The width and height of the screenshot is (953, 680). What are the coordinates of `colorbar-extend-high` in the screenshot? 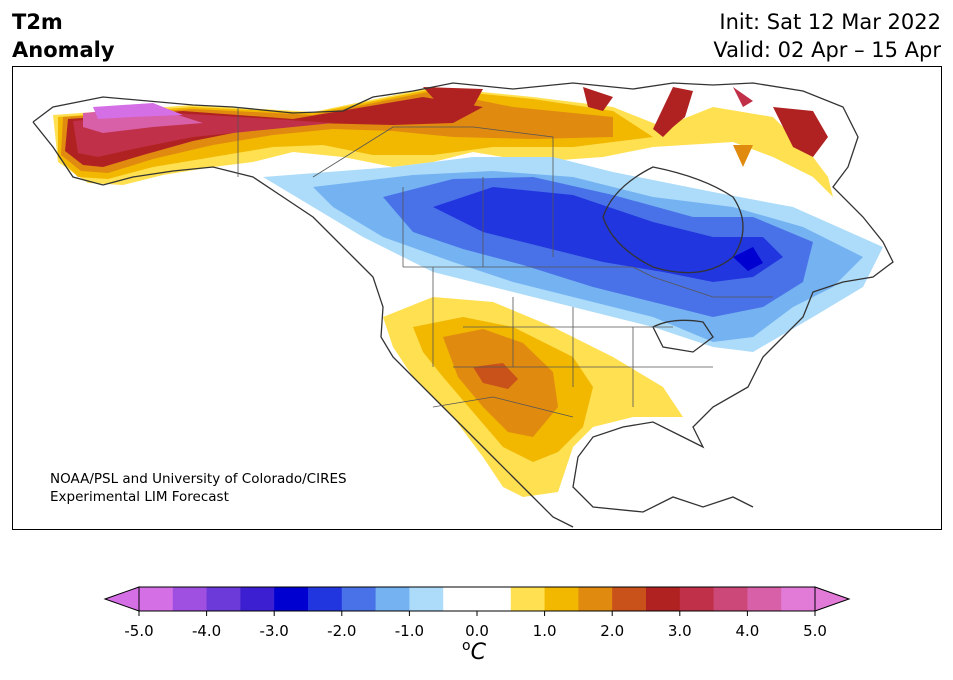 It's located at (832, 599).